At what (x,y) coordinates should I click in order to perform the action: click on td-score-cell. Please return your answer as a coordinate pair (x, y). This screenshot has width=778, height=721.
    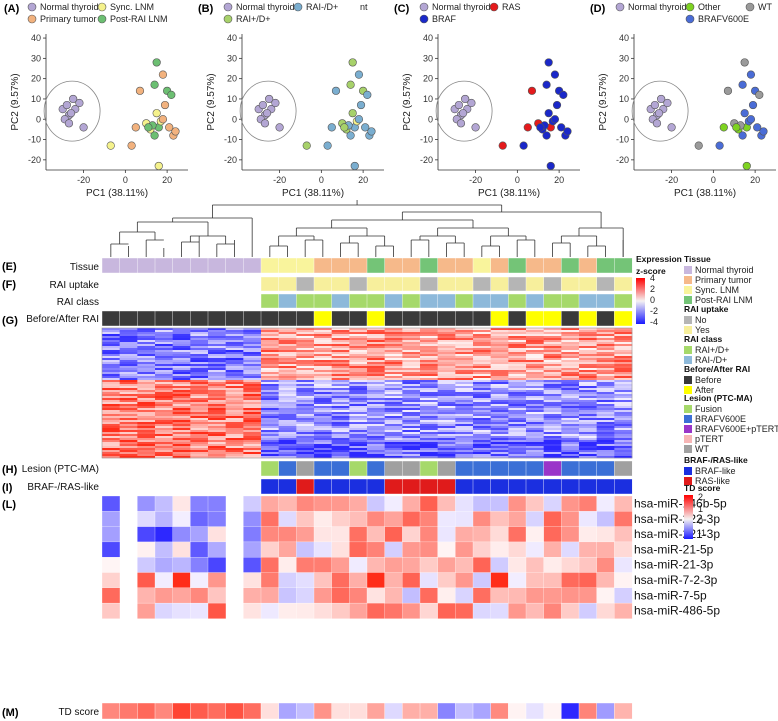
    Looking at the image, I should click on (234, 711).